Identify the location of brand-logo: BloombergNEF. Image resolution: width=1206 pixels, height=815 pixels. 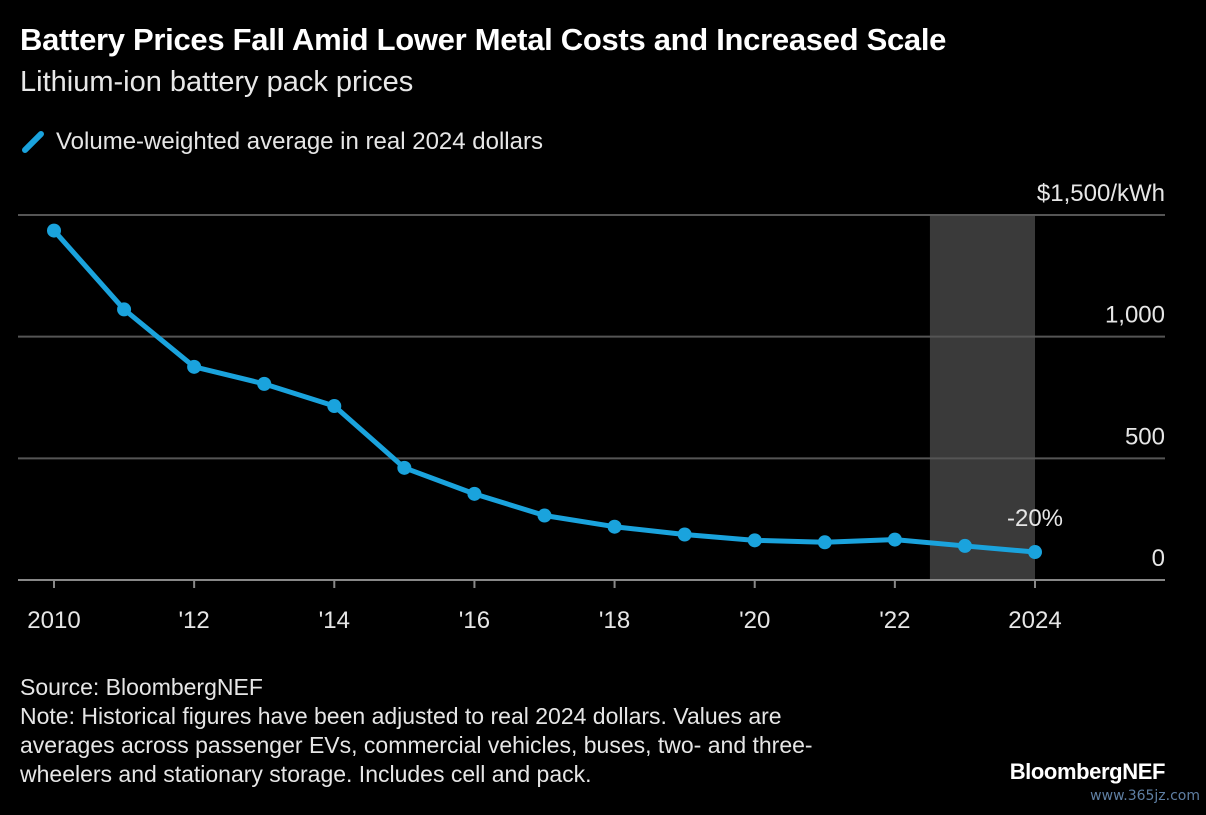
(1087, 771).